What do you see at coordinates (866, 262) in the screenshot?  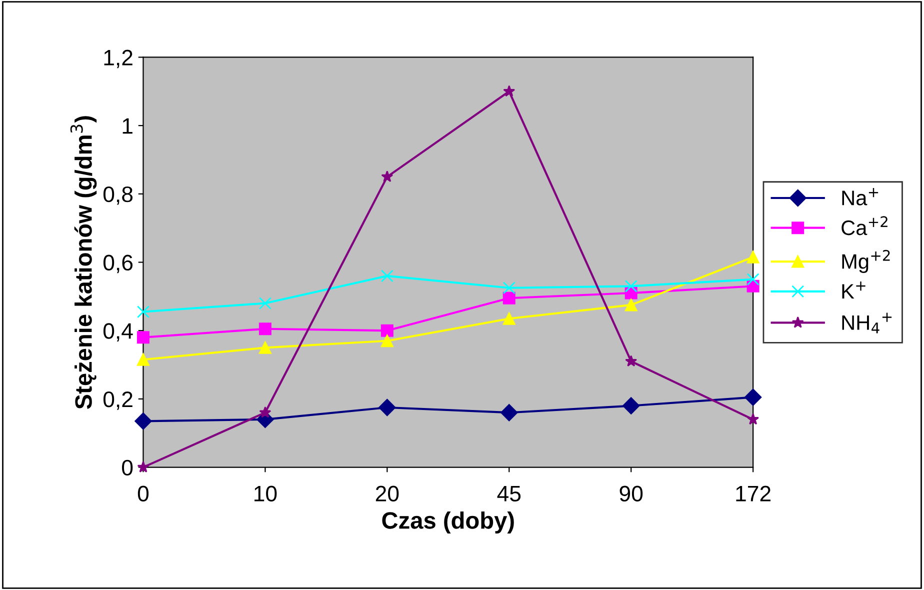 I see `legend-label: Mg$^{+2}$` at bounding box center [866, 262].